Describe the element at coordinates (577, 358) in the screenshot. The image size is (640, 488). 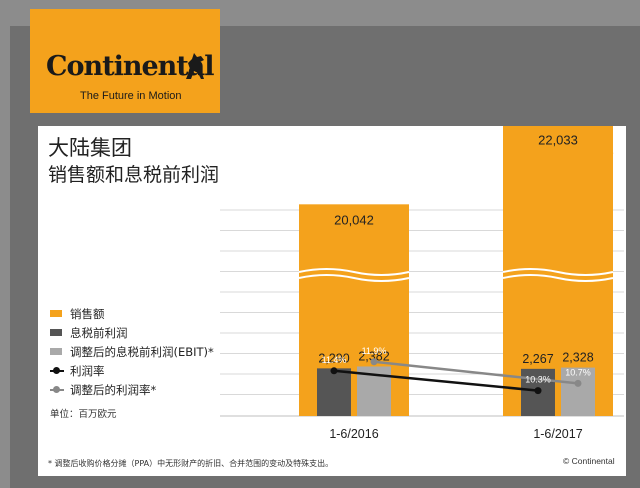
I see `adj-ebit-value-label: 2,328` at that location.